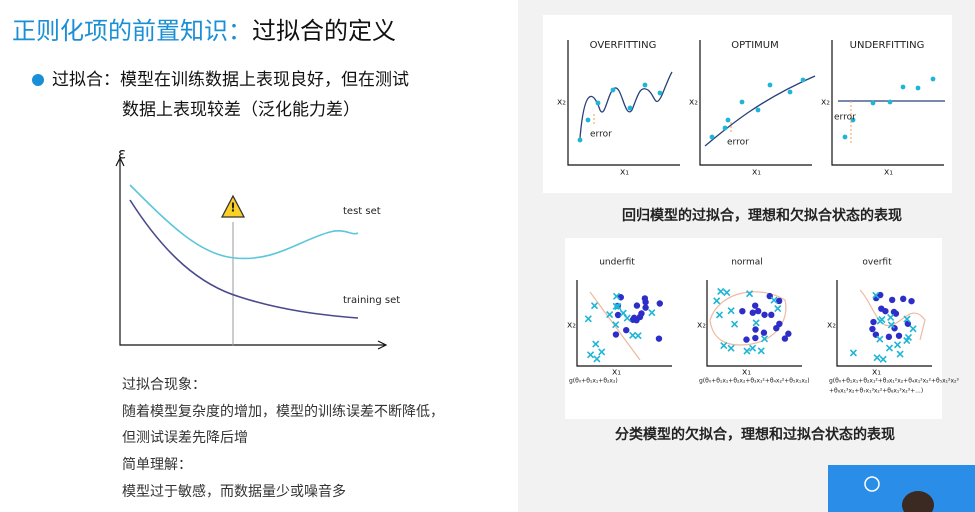 The image size is (975, 512). What do you see at coordinates (760, 111) in the screenshot?
I see `fit-curve` at bounding box center [760, 111].